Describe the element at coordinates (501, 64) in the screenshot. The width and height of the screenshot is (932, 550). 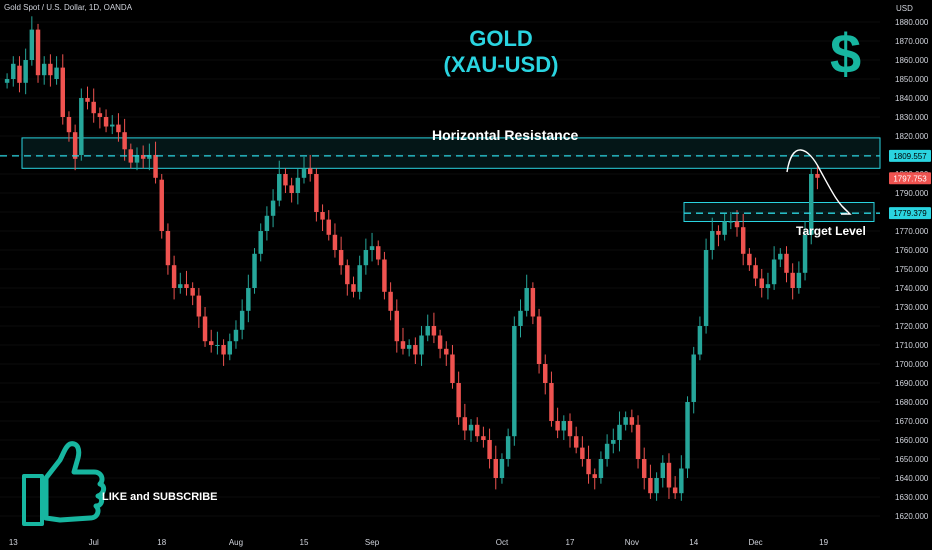
I see `chart-title-line2: (XAU-USD)` at that location.